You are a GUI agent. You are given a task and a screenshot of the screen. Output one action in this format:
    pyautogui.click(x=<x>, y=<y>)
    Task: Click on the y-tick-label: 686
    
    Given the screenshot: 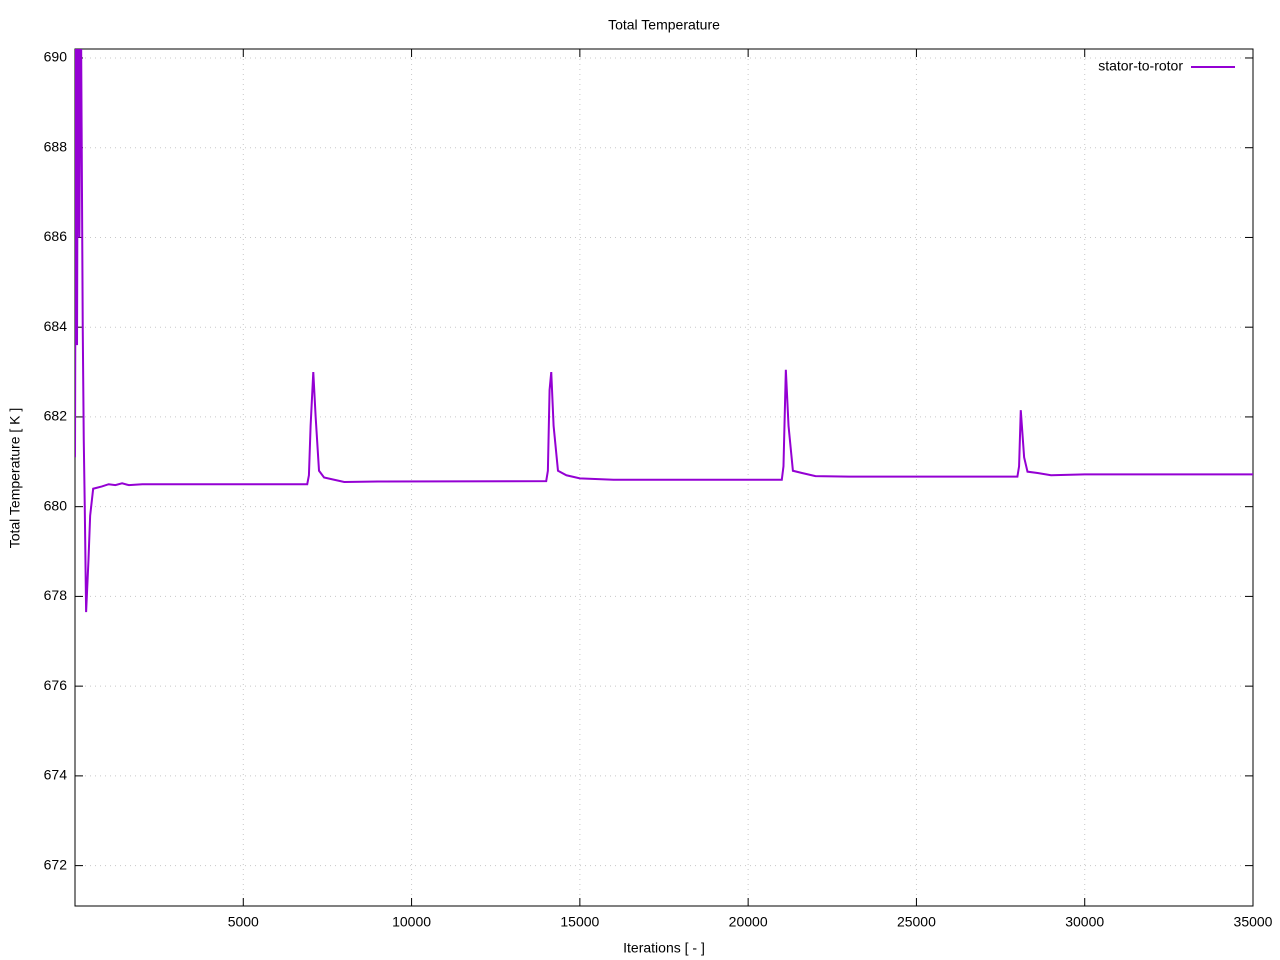 What is the action you would take?
    pyautogui.click(x=56, y=236)
    